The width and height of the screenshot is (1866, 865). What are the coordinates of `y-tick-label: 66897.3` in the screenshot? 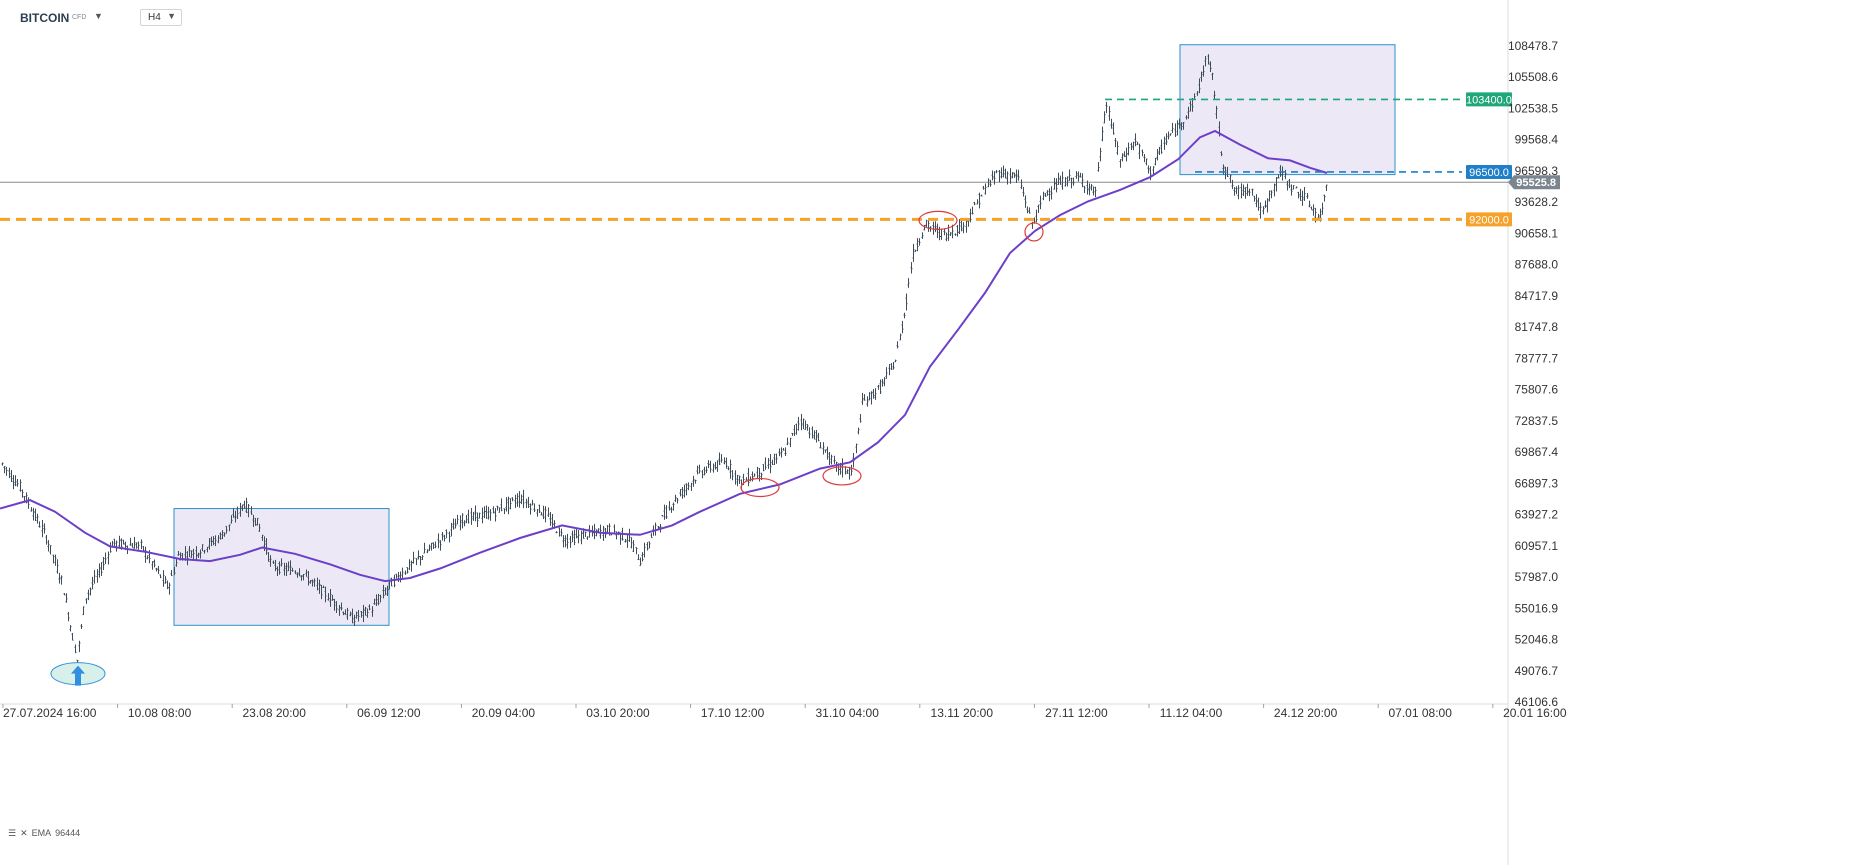 It's located at (1537, 483).